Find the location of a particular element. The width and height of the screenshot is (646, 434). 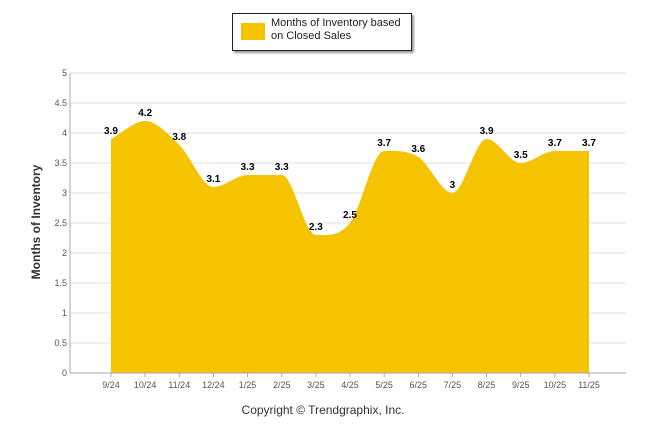

x-tick-label: 5/25 is located at coordinates (384, 385).